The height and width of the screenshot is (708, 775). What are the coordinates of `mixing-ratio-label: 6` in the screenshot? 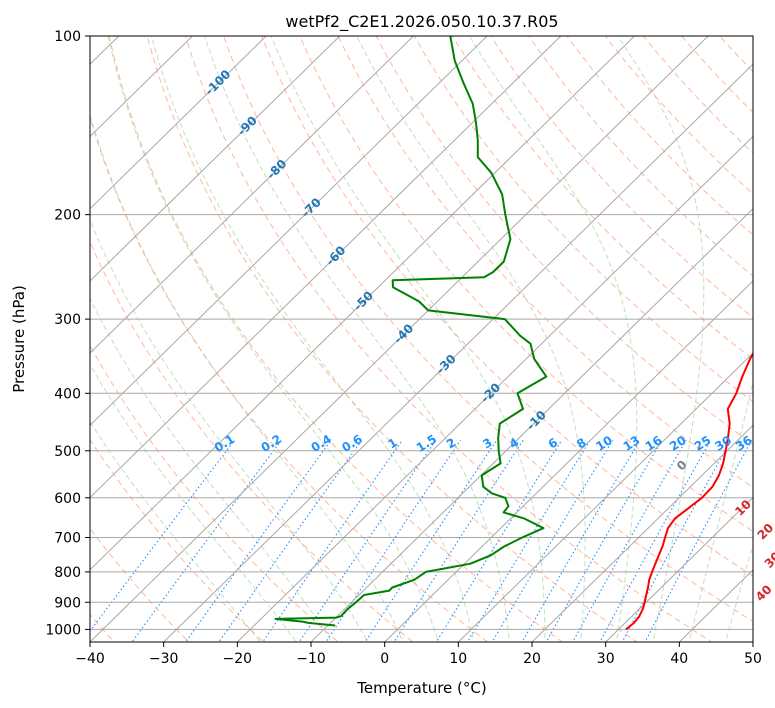 It's located at (553, 443).